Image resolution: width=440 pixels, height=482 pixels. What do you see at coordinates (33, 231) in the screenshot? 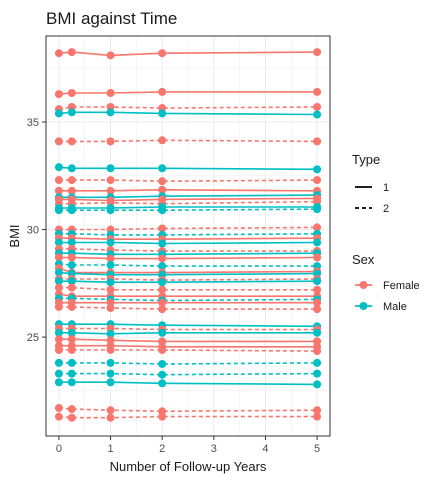
I see `y-tick-label: 30` at bounding box center [33, 231].